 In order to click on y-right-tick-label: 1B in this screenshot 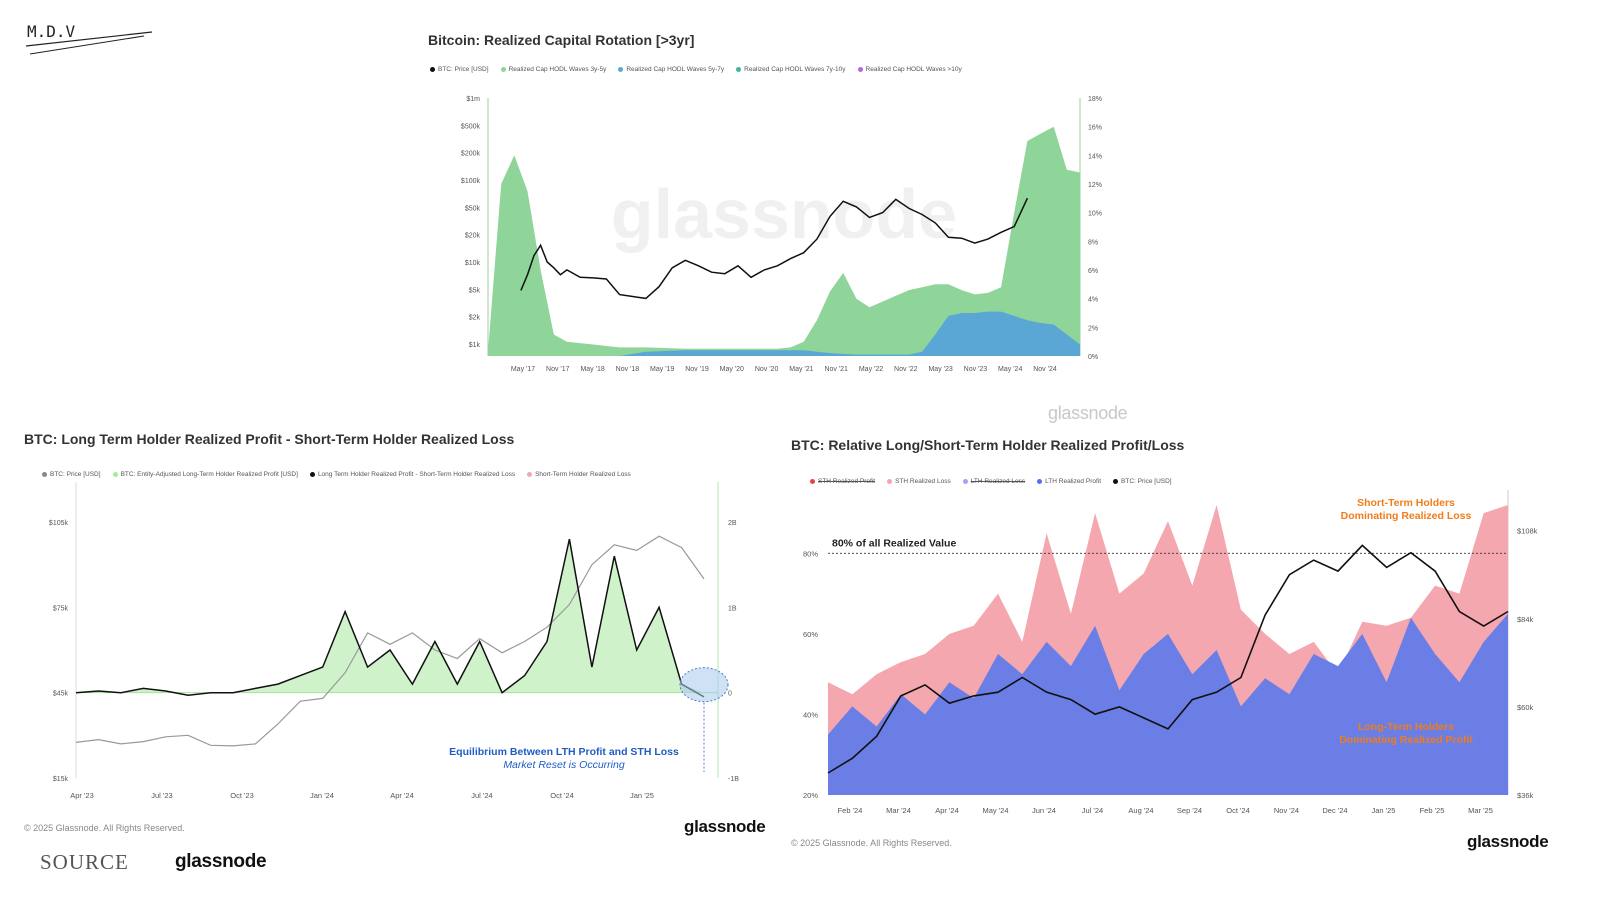, I will do `click(732, 608)`.